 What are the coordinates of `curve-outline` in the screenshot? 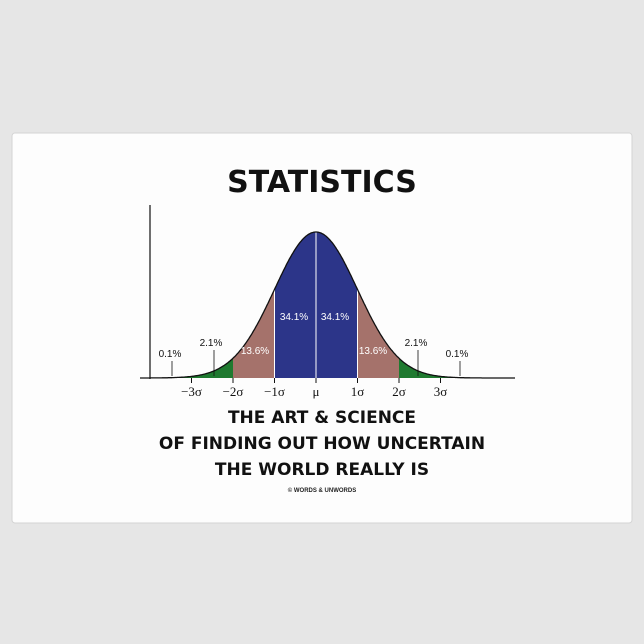 It's located at (327, 305).